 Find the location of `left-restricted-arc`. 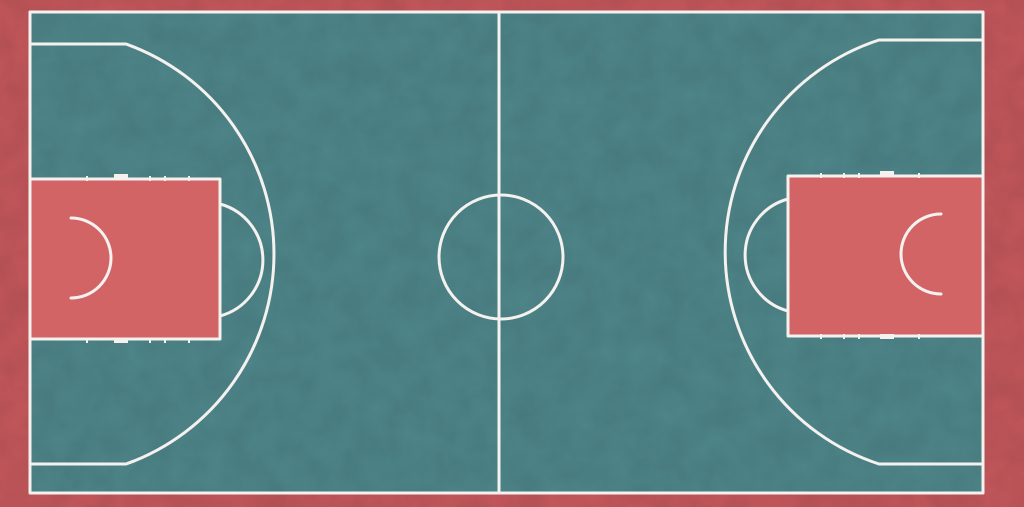

left-restricted-arc is located at coordinates (91, 258).